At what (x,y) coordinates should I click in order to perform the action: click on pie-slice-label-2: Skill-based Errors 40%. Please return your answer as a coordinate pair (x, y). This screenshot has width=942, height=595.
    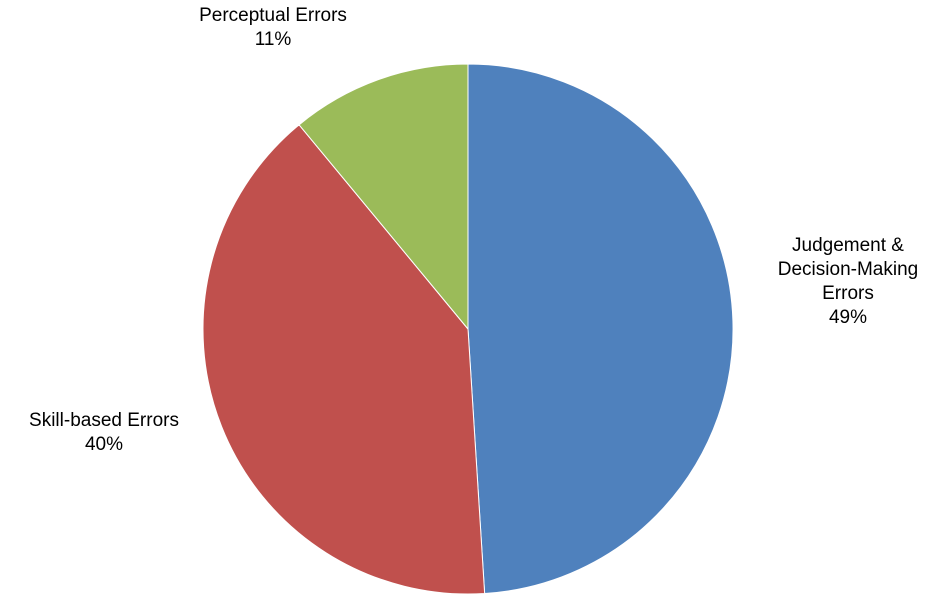
    Looking at the image, I should click on (104, 432).